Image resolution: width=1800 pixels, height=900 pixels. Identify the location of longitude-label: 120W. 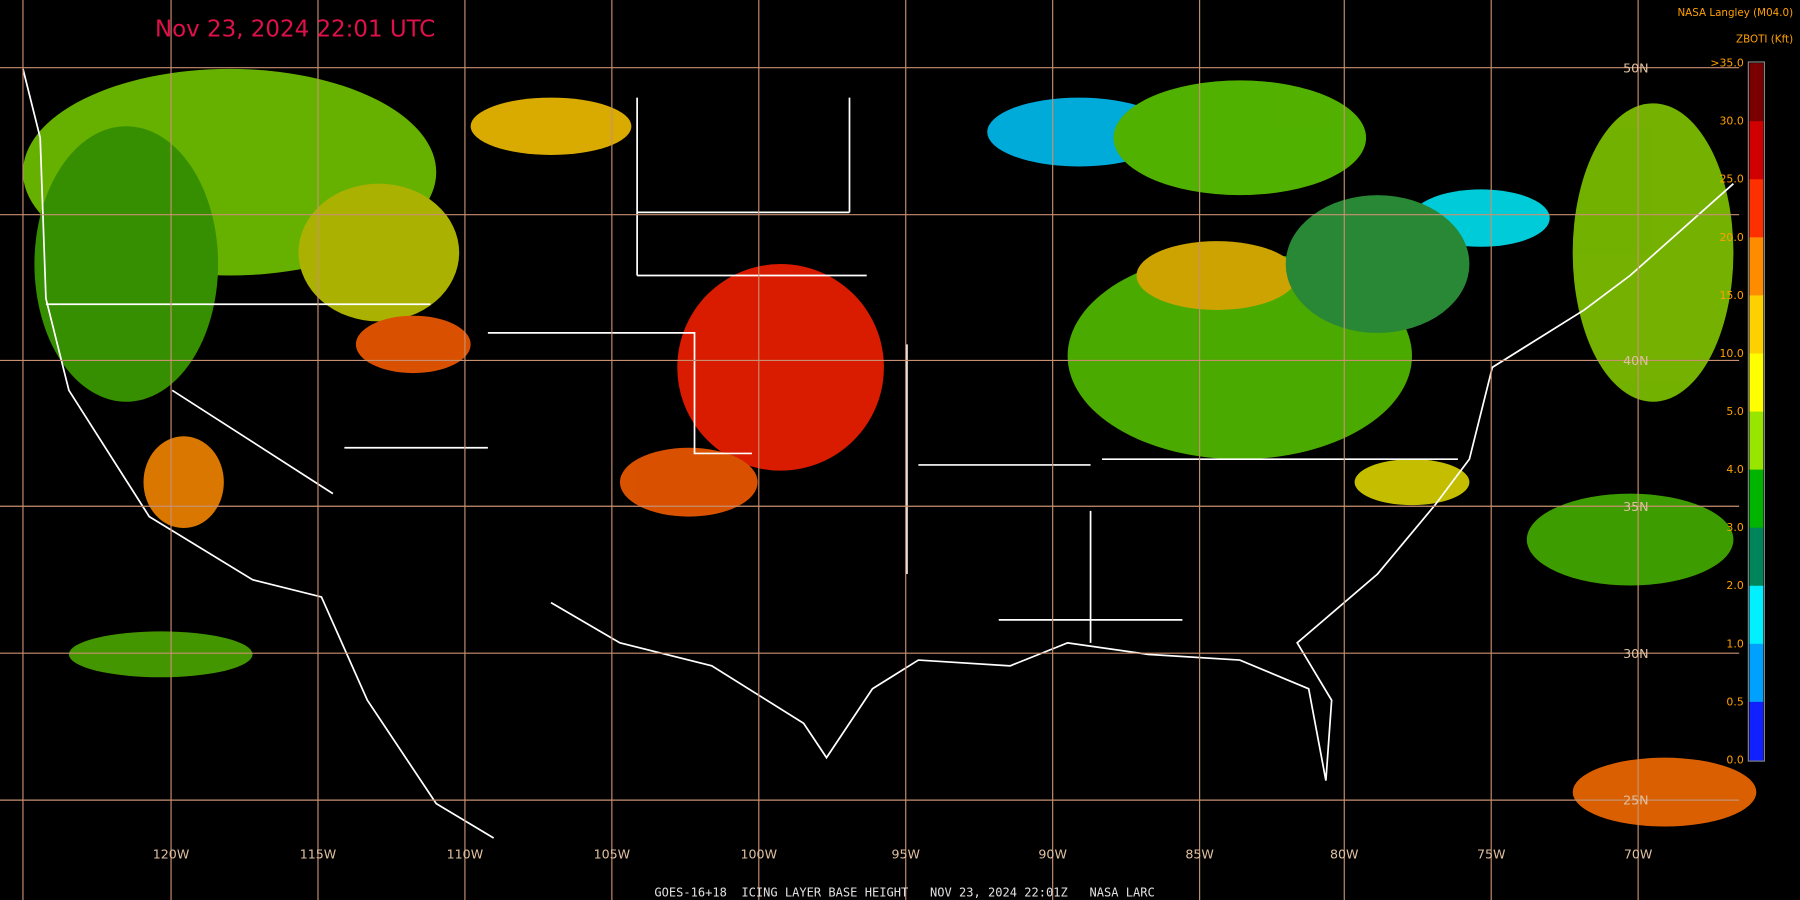
(171, 854).